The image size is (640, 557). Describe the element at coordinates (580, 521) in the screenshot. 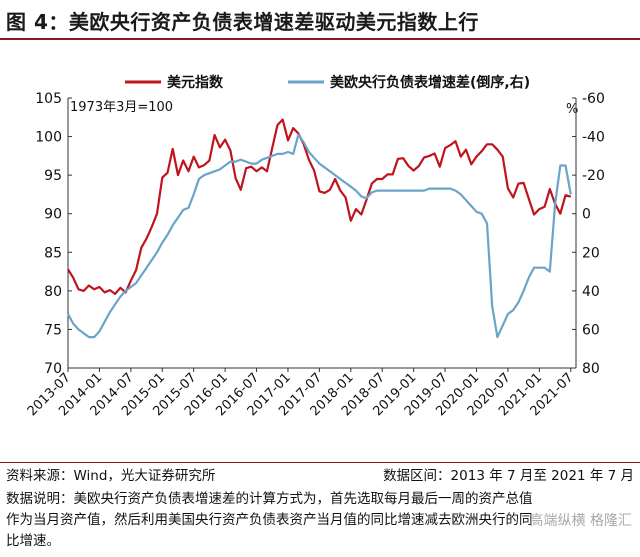

I see `watermark: 高端纵横 格隆汇` at that location.